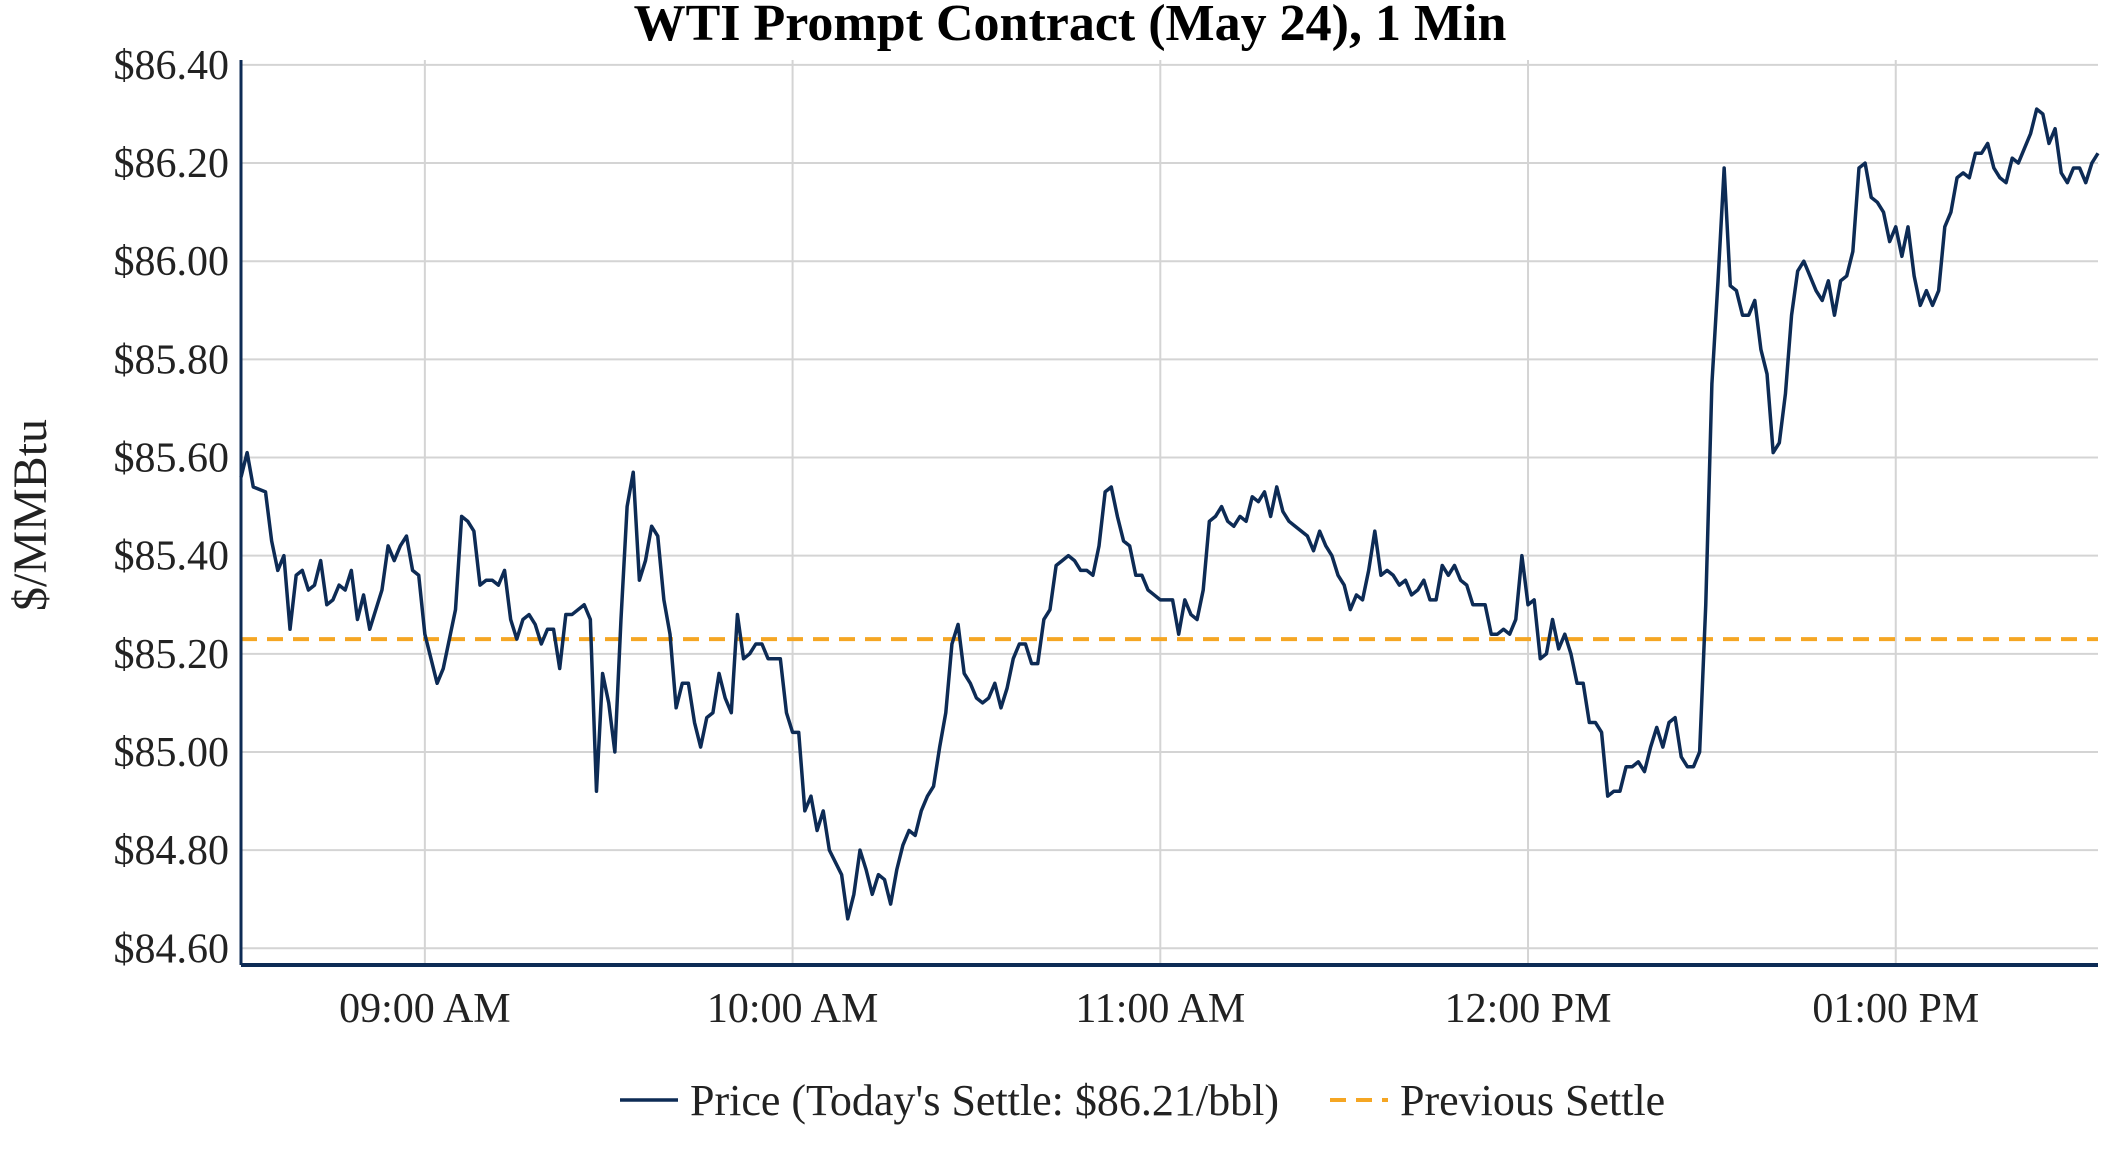 This screenshot has width=2112, height=1152. Describe the element at coordinates (1070, 26) in the screenshot. I see `chart-title: WTI Prompt Contract (May 24), 1 Min` at that location.